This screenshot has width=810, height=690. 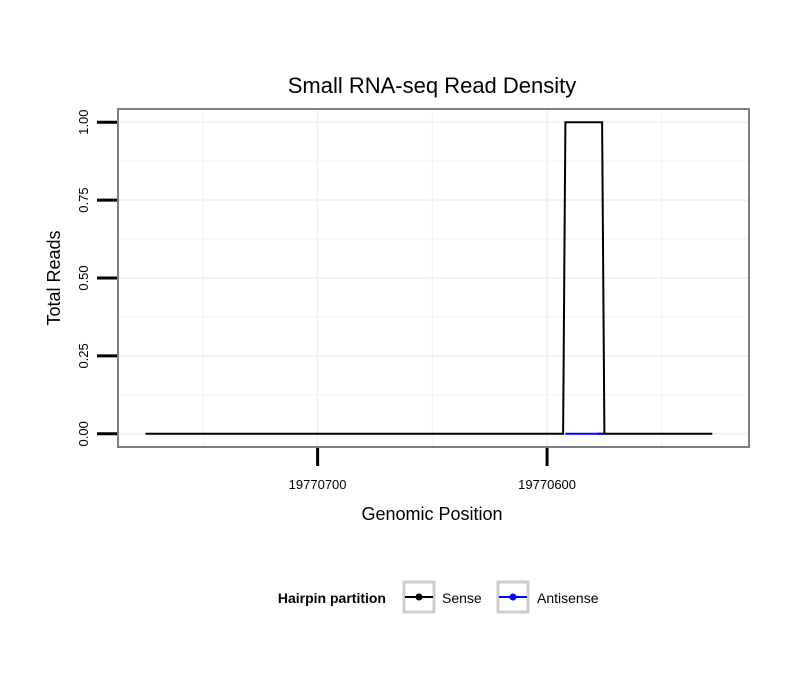 I want to click on y-axis-title: Total Reads, so click(x=54, y=277).